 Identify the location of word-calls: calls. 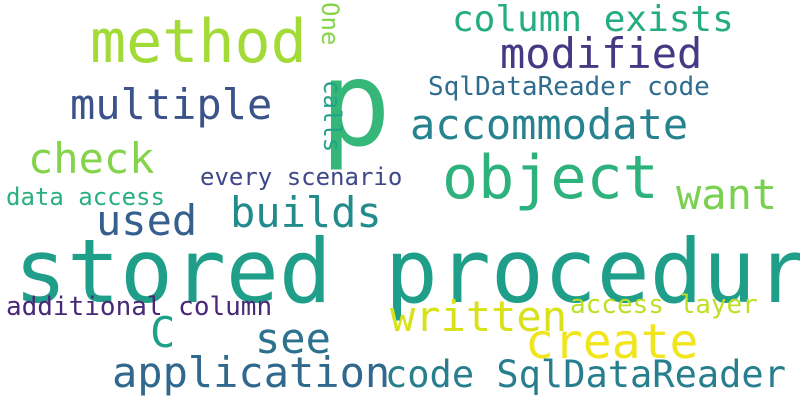
(332, 116).